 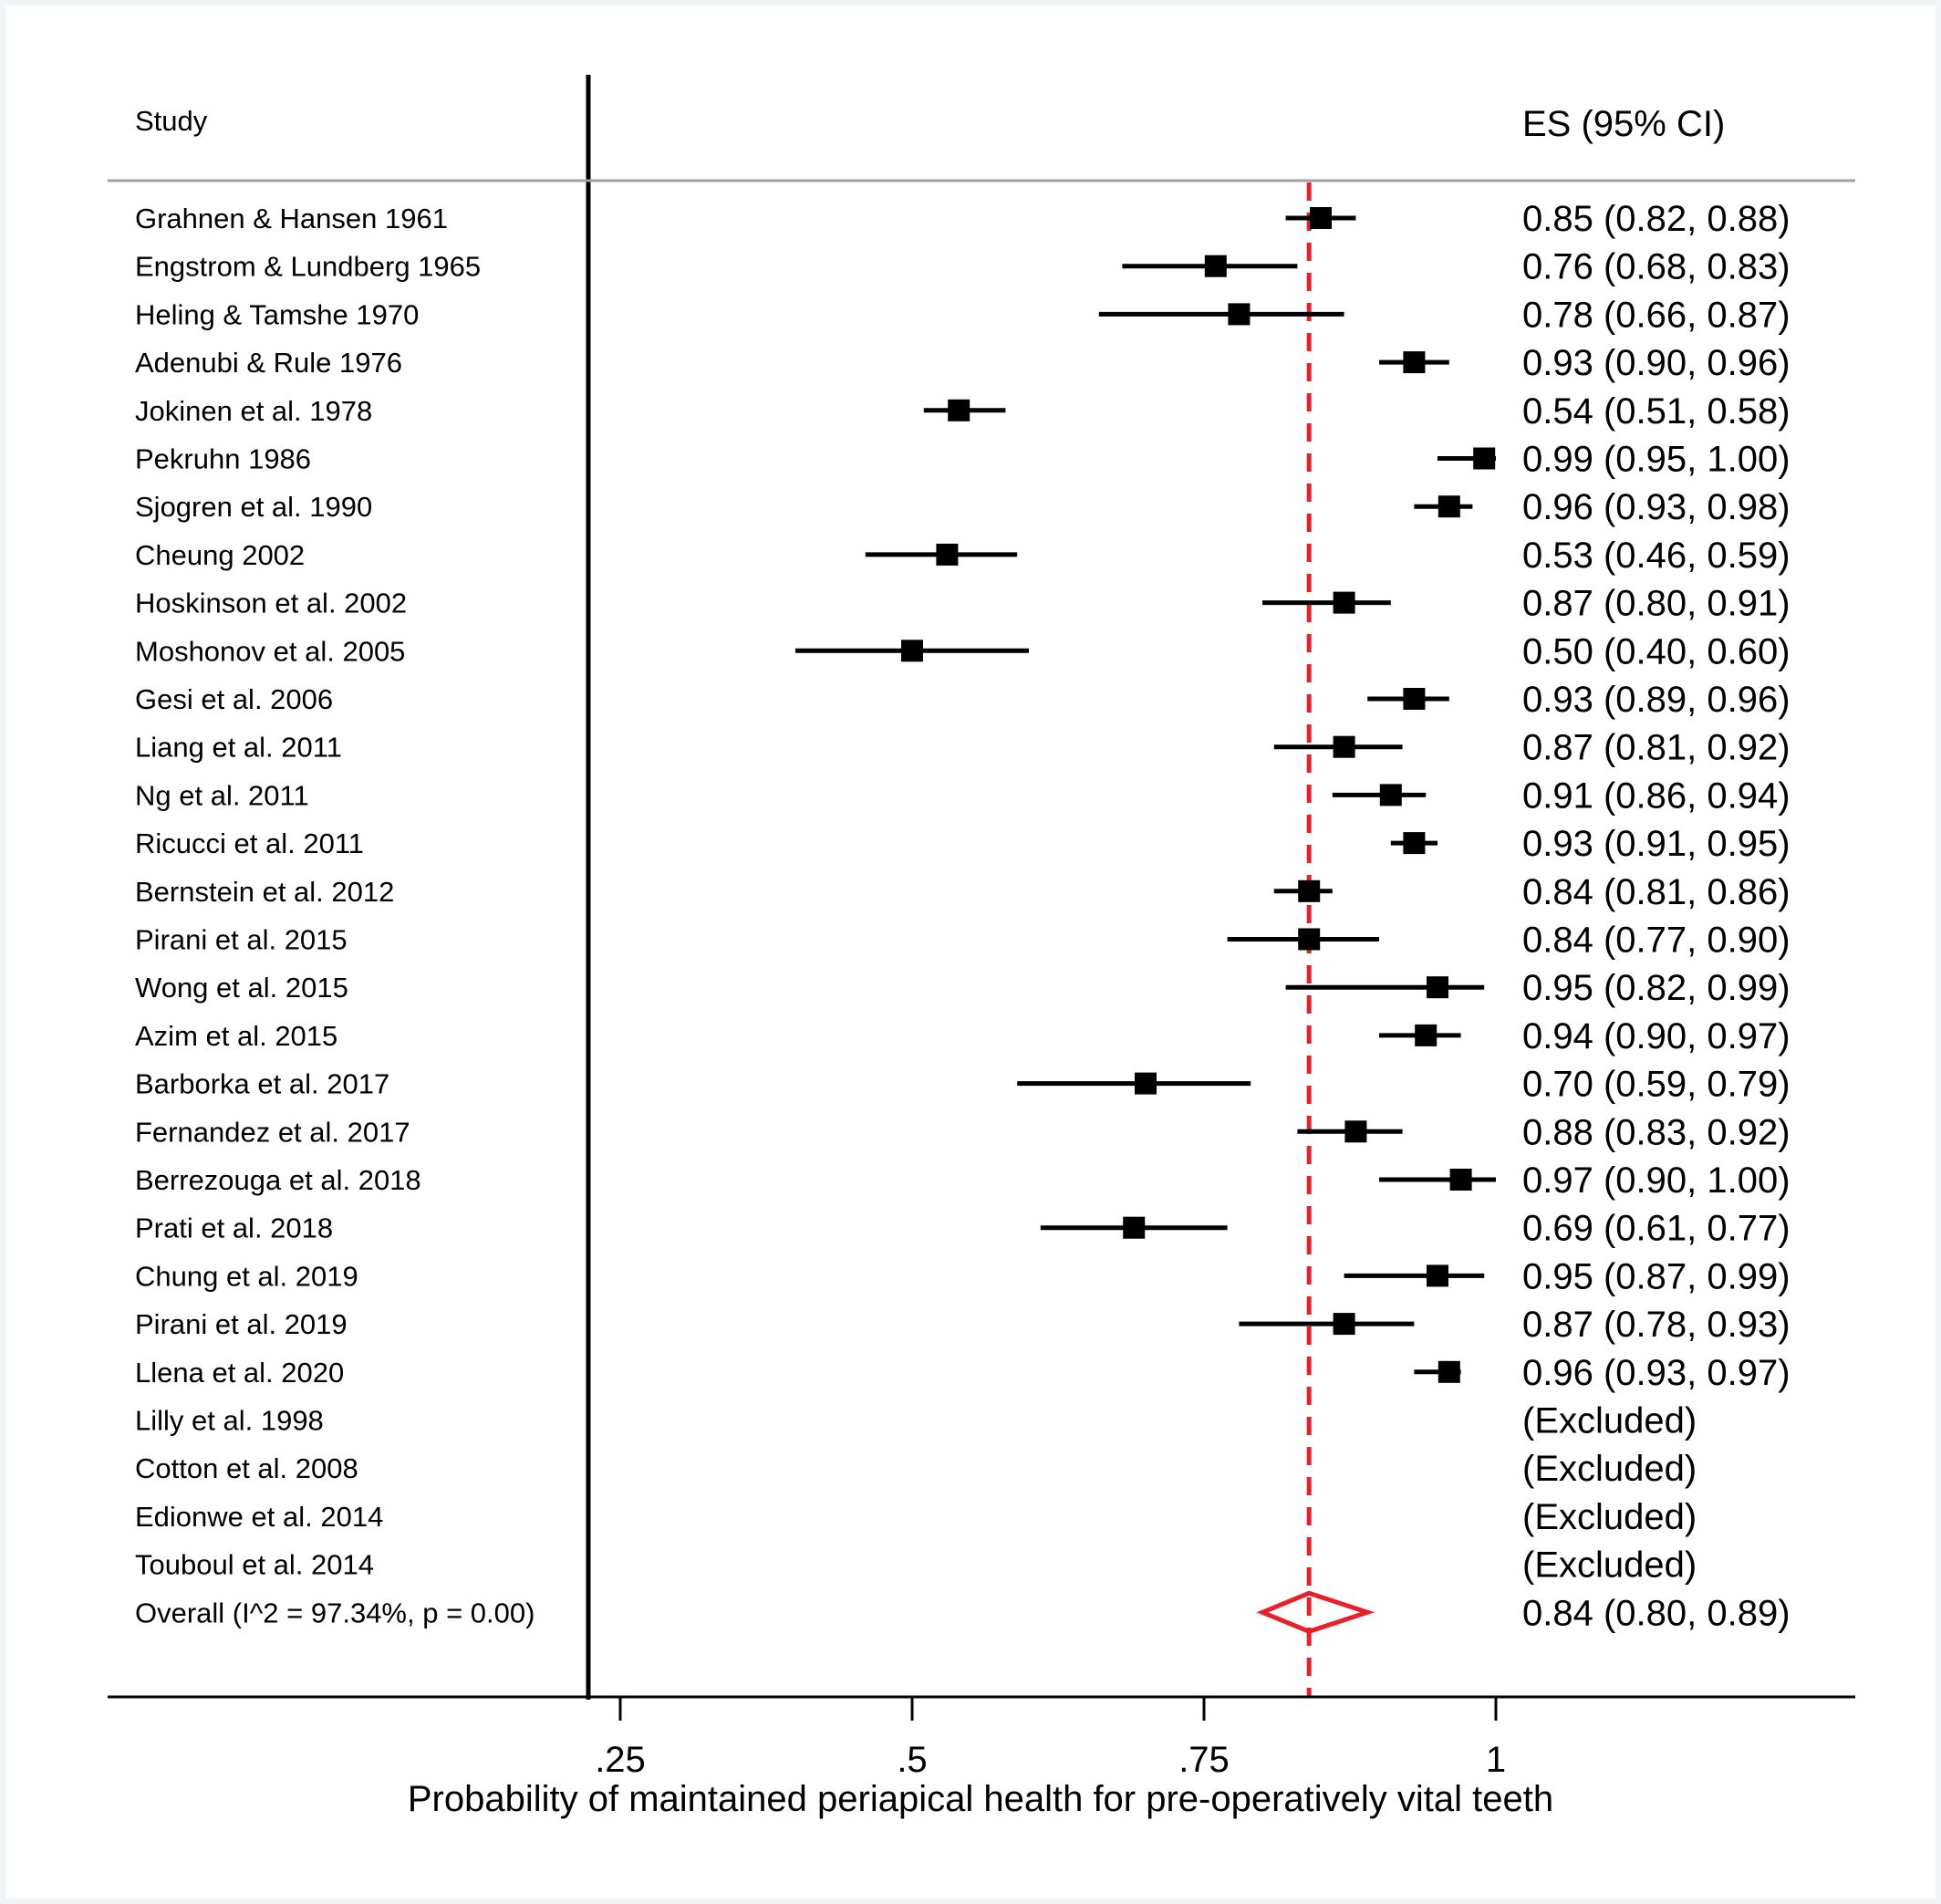 I want to click on study-es-label: 0.97 (0.90, 1.00), so click(x=1656, y=1181).